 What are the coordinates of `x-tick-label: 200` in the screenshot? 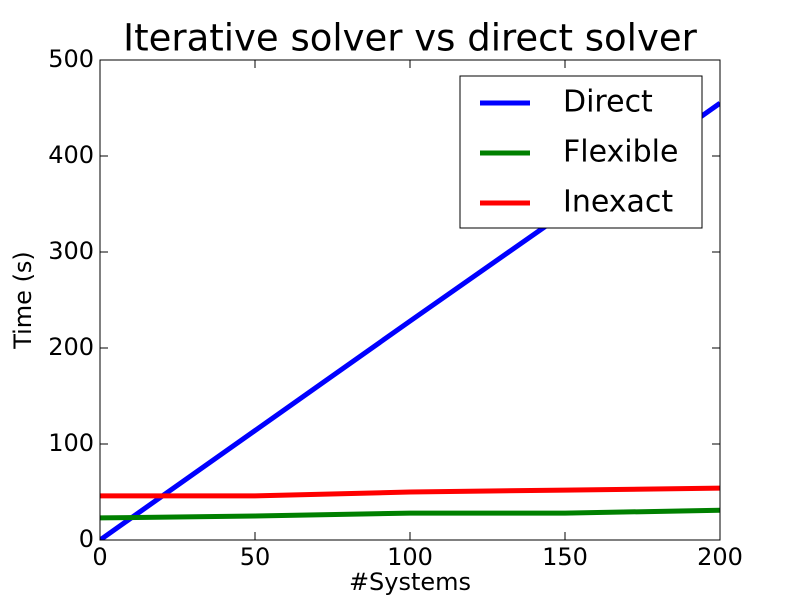 It's located at (720, 557).